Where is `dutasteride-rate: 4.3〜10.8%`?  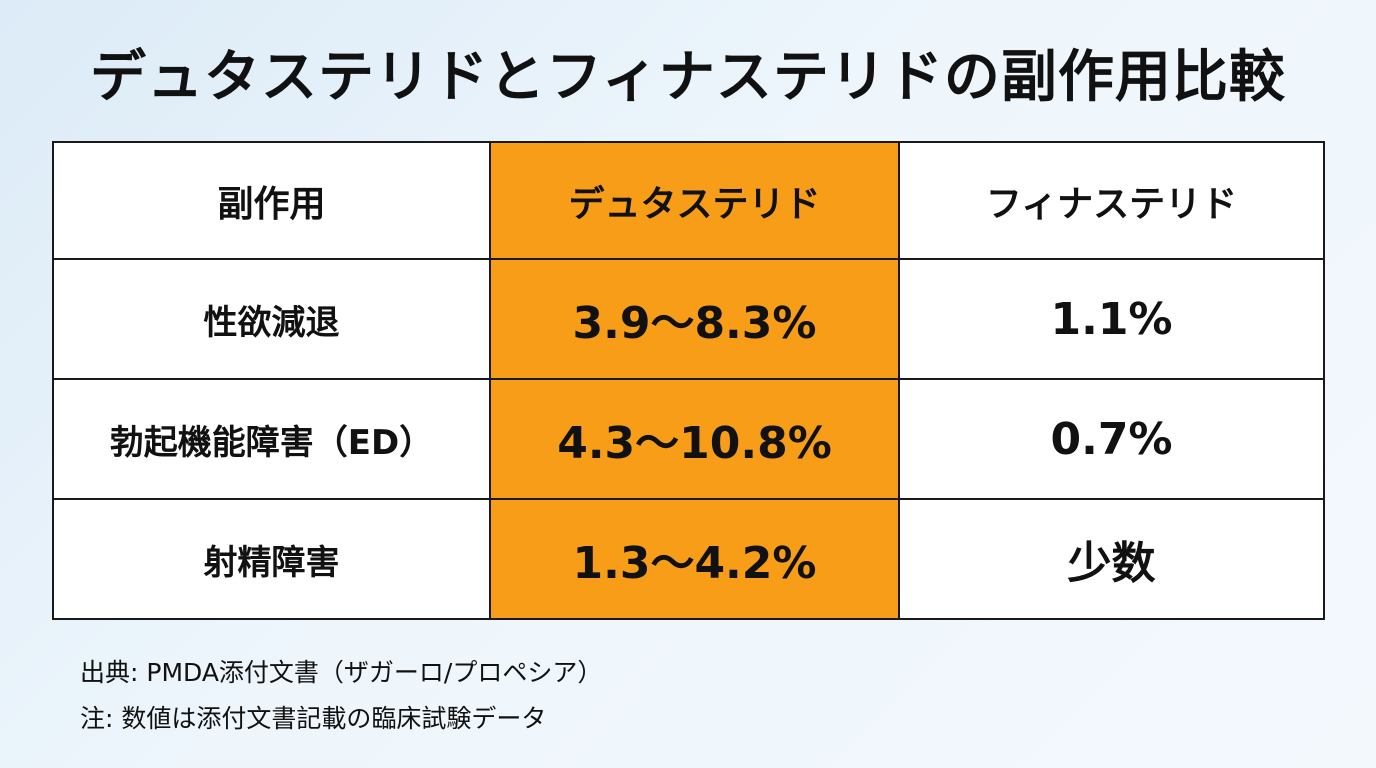 dutasteride-rate: 4.3〜10.8% is located at coordinates (694, 439).